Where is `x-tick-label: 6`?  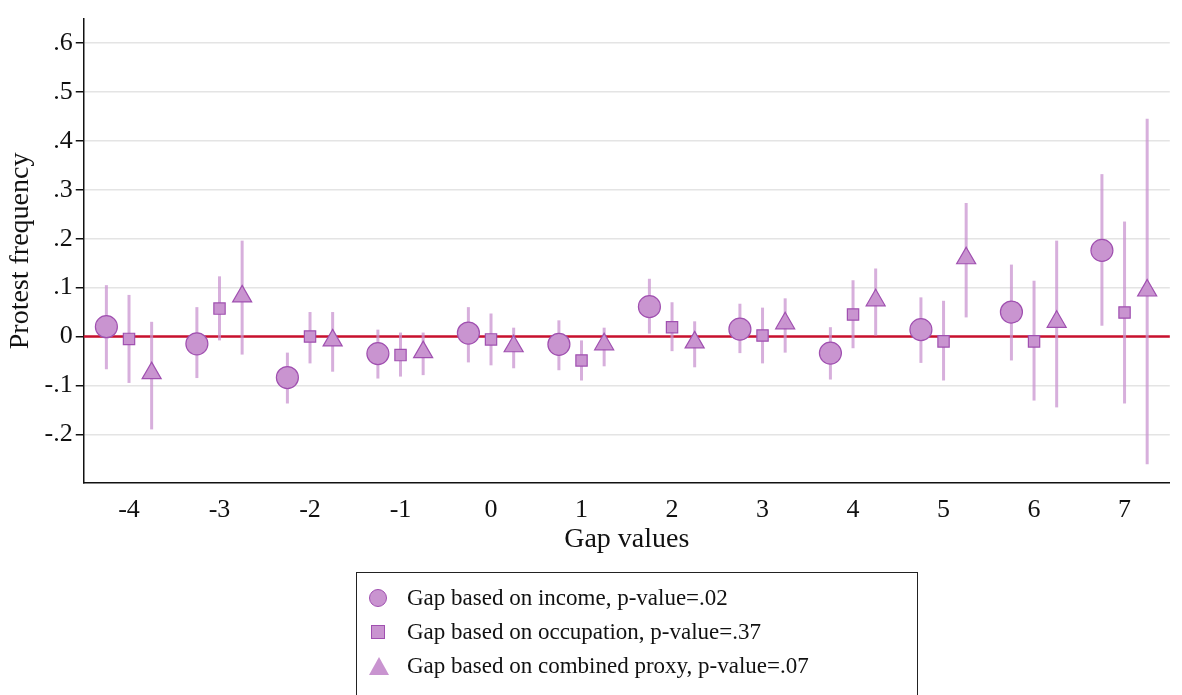
x-tick-label: 6 is located at coordinates (1034, 508).